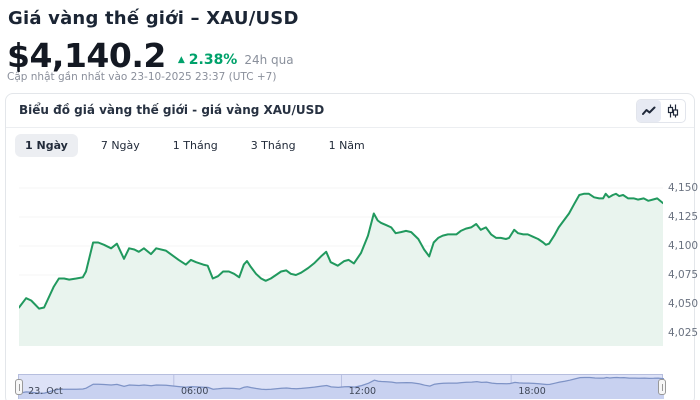 Image resolution: width=700 pixels, height=400 pixels. I want to click on y-axis-label: 4,050, so click(683, 304).